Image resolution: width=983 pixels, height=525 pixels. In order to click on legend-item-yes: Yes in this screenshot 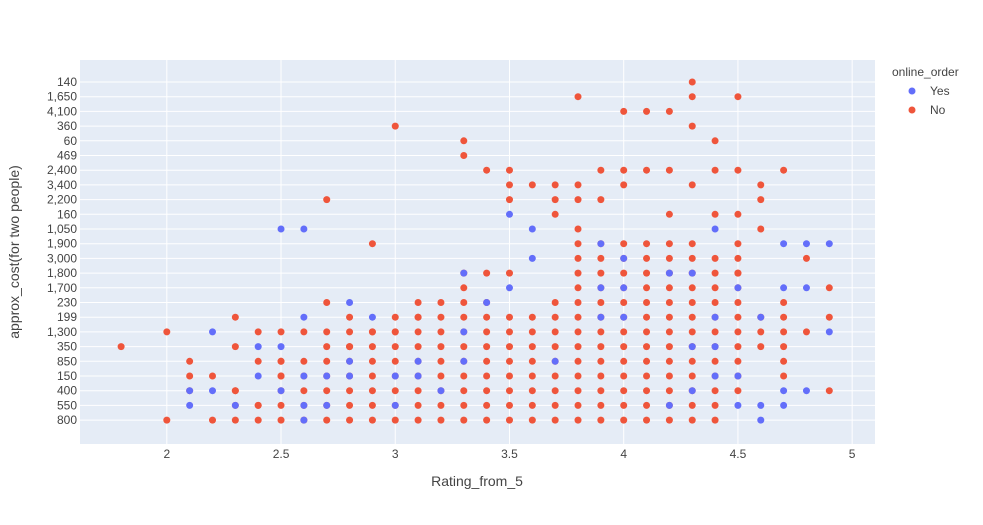, I will do `click(929, 91)`.